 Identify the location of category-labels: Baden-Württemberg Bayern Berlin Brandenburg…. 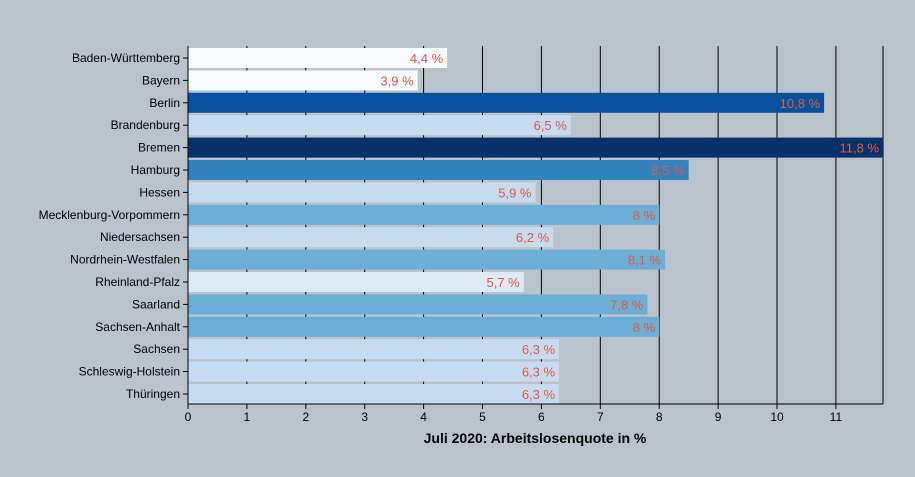
(113, 226).